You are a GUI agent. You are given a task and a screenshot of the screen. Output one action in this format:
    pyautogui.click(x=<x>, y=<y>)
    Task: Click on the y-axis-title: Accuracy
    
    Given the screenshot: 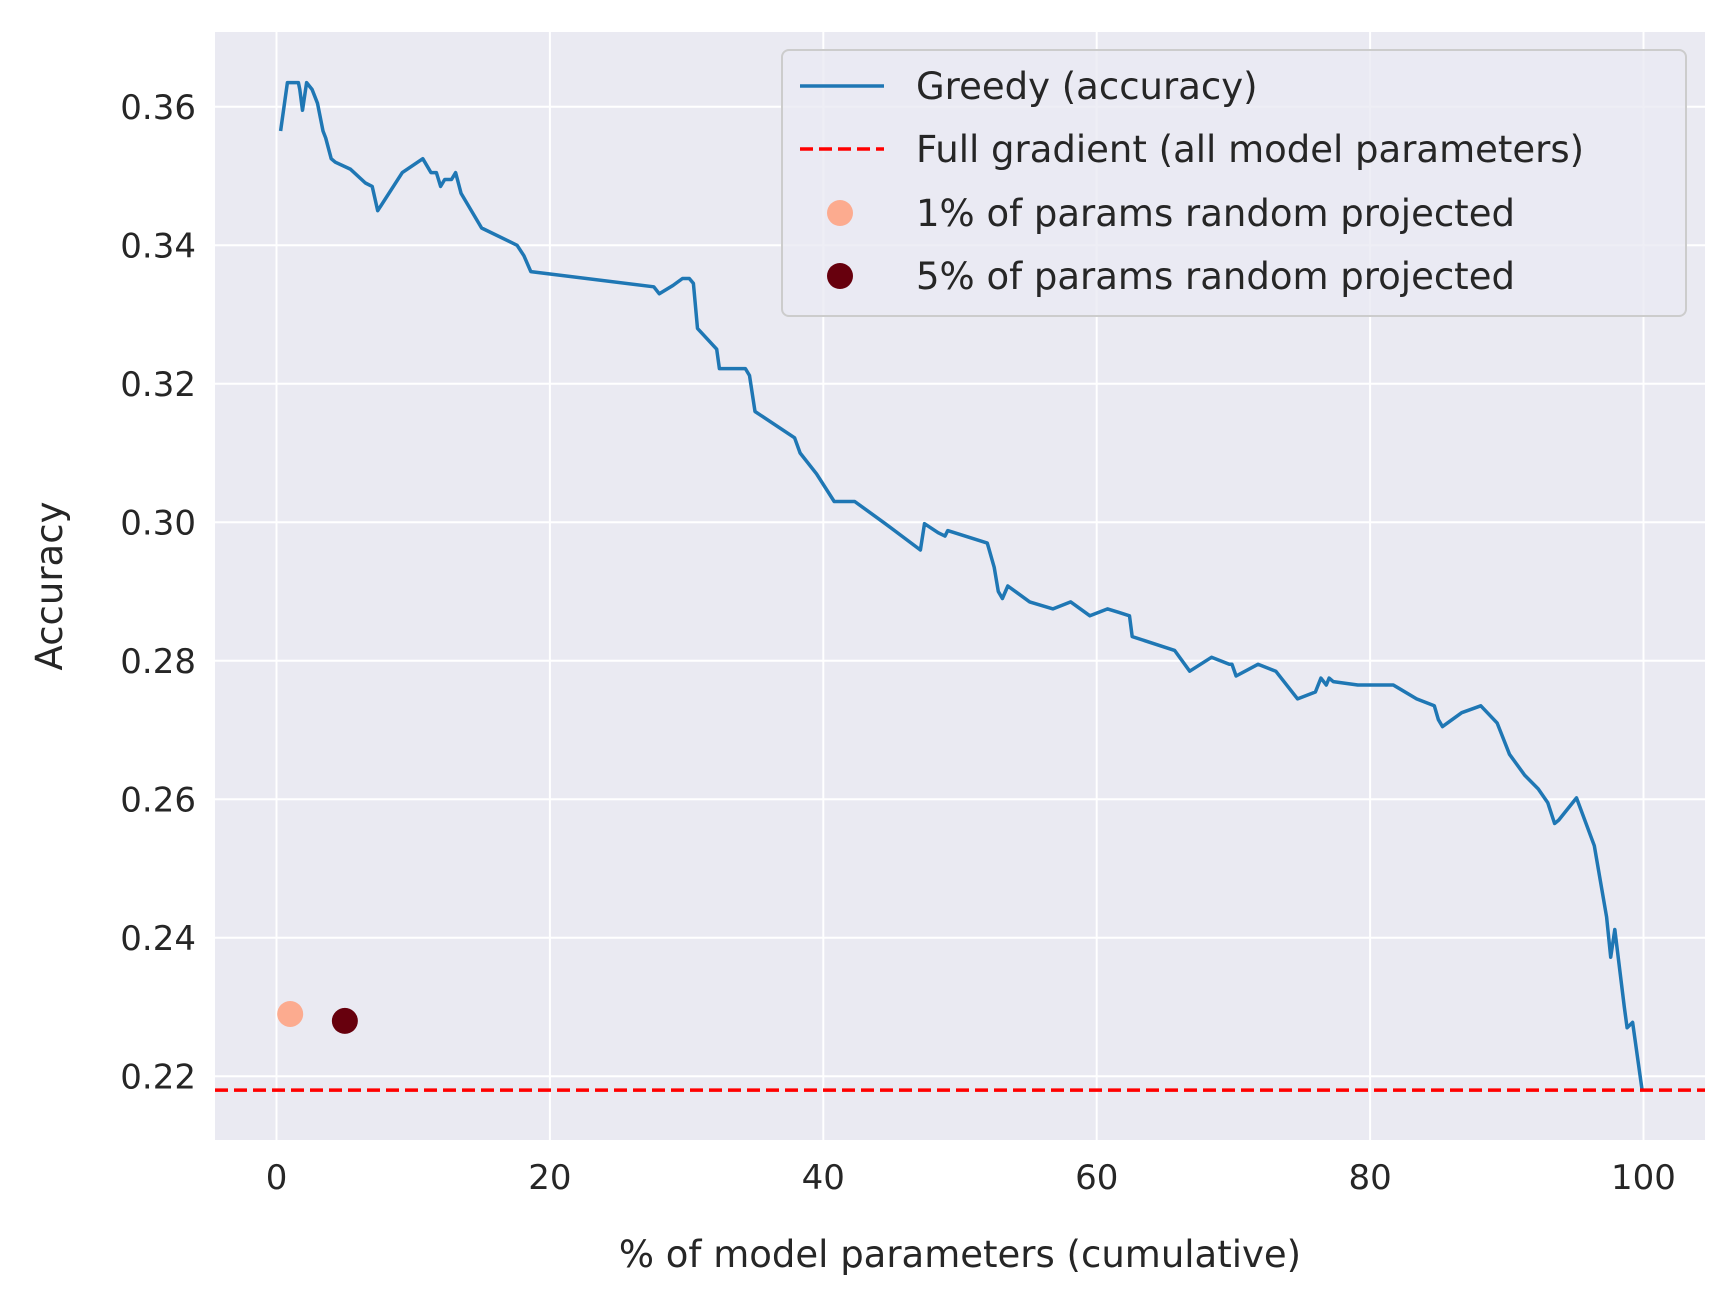 What is the action you would take?
    pyautogui.click(x=49, y=586)
    